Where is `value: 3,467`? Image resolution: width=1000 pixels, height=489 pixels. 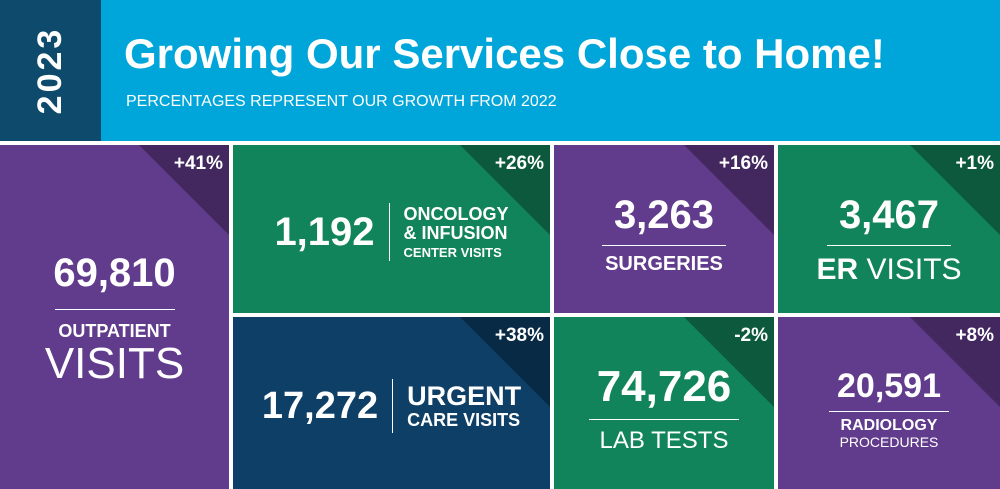 value: 3,467 is located at coordinates (889, 215).